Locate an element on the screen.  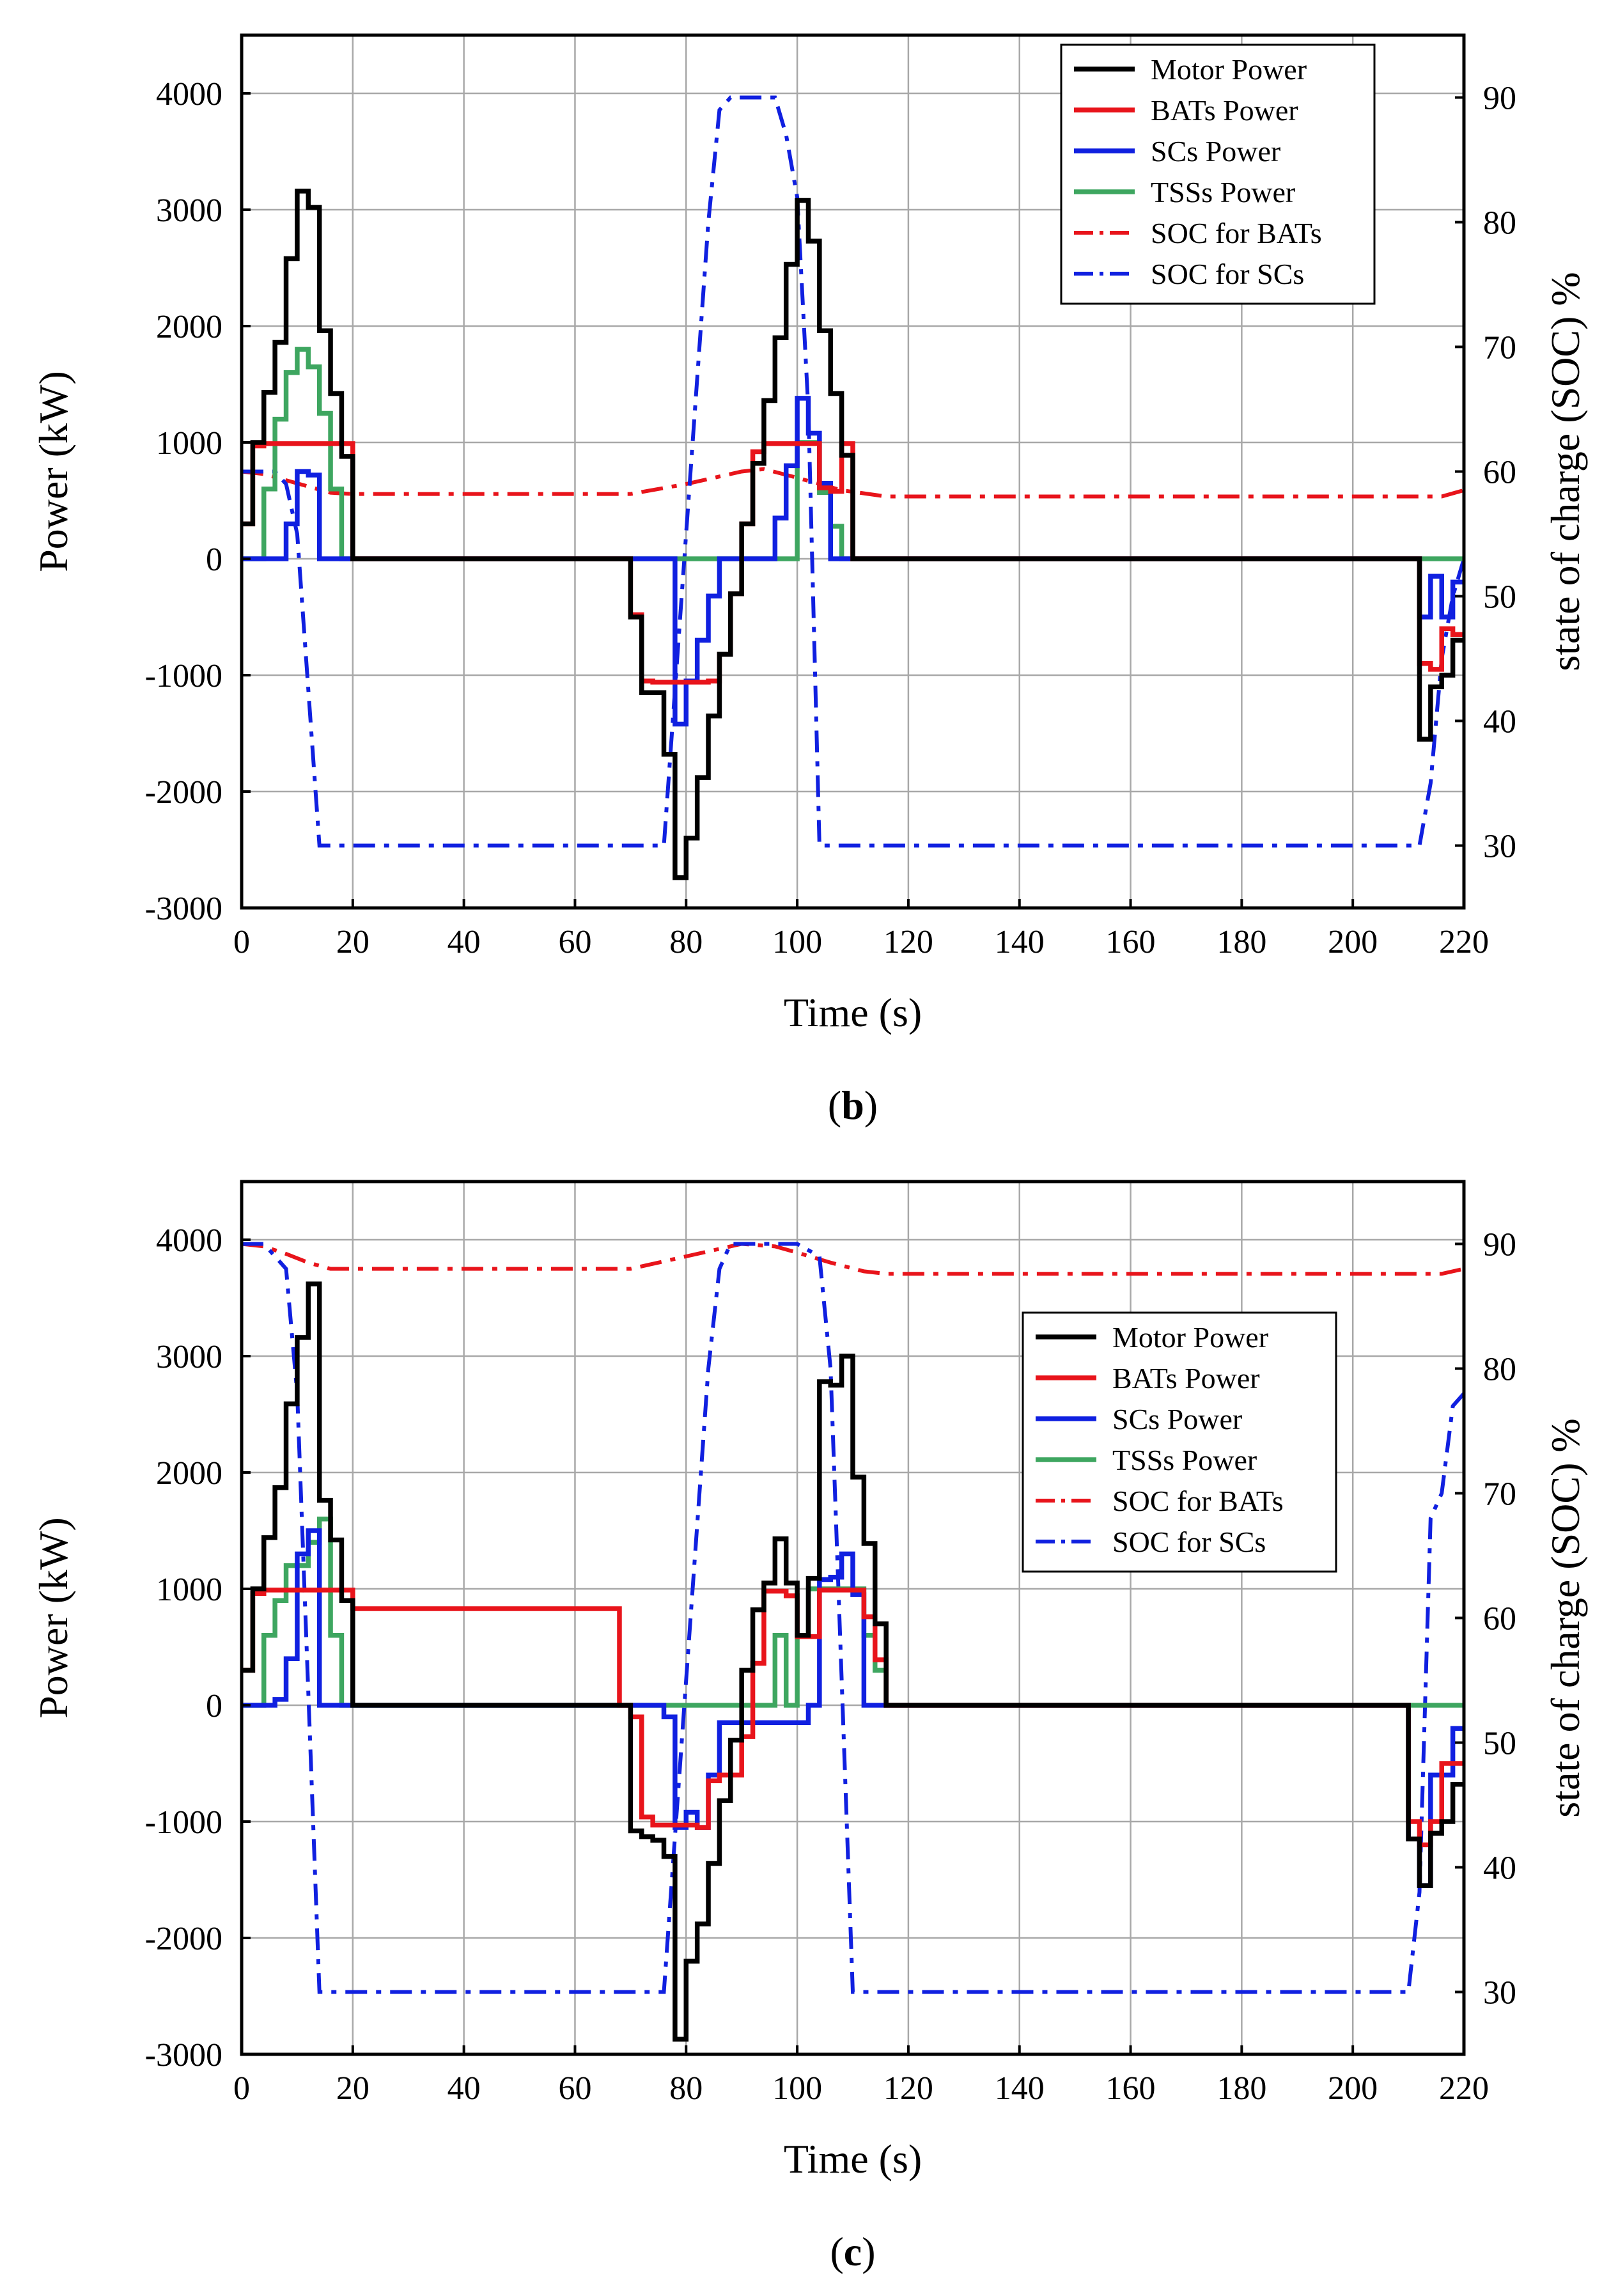
series-line-tsss-power is located at coordinates (853, 454).